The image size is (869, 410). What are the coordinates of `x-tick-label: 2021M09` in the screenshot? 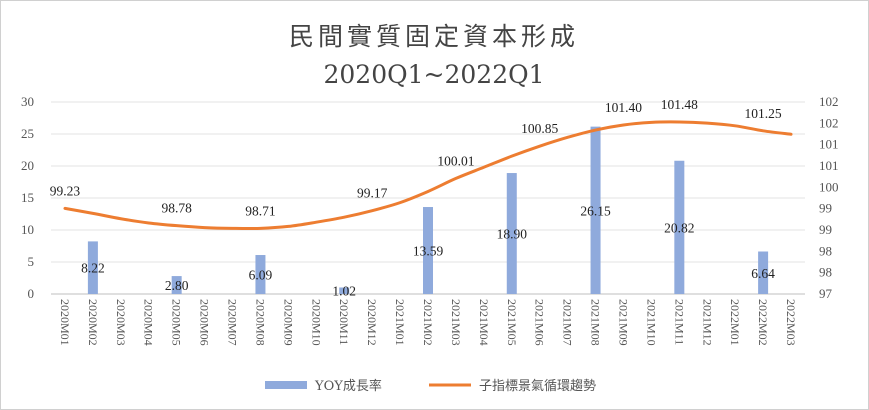 It's located at (623, 322).